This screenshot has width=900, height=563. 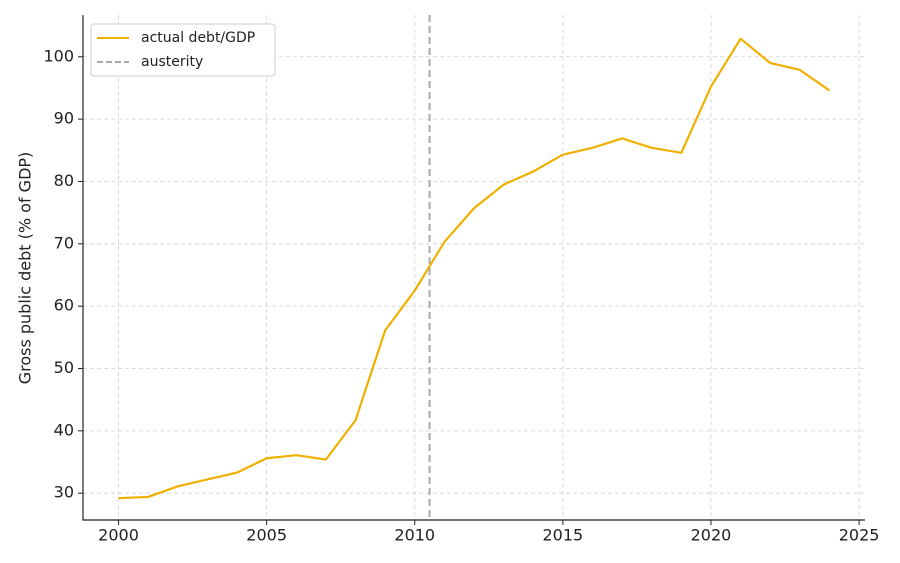 What do you see at coordinates (172, 62) in the screenshot?
I see `legend-label: austerity` at bounding box center [172, 62].